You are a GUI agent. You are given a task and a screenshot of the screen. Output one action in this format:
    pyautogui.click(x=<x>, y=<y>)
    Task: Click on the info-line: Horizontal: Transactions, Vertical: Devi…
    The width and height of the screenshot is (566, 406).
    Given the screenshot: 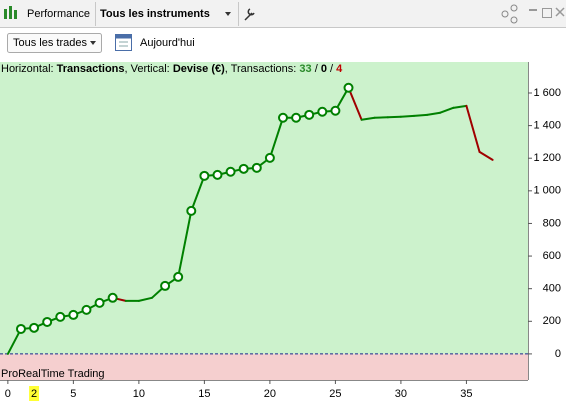 What is the action you would take?
    pyautogui.click(x=172, y=69)
    